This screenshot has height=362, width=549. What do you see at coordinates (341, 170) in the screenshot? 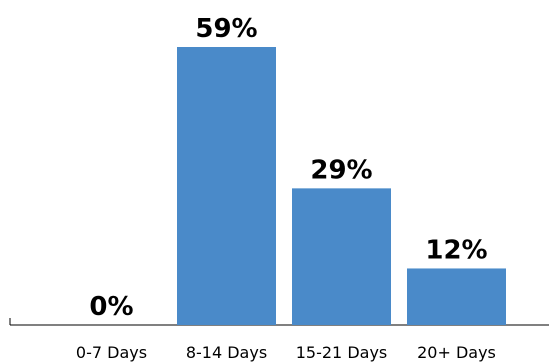
I see `data-label-15-21-days: 29%` at bounding box center [341, 170].